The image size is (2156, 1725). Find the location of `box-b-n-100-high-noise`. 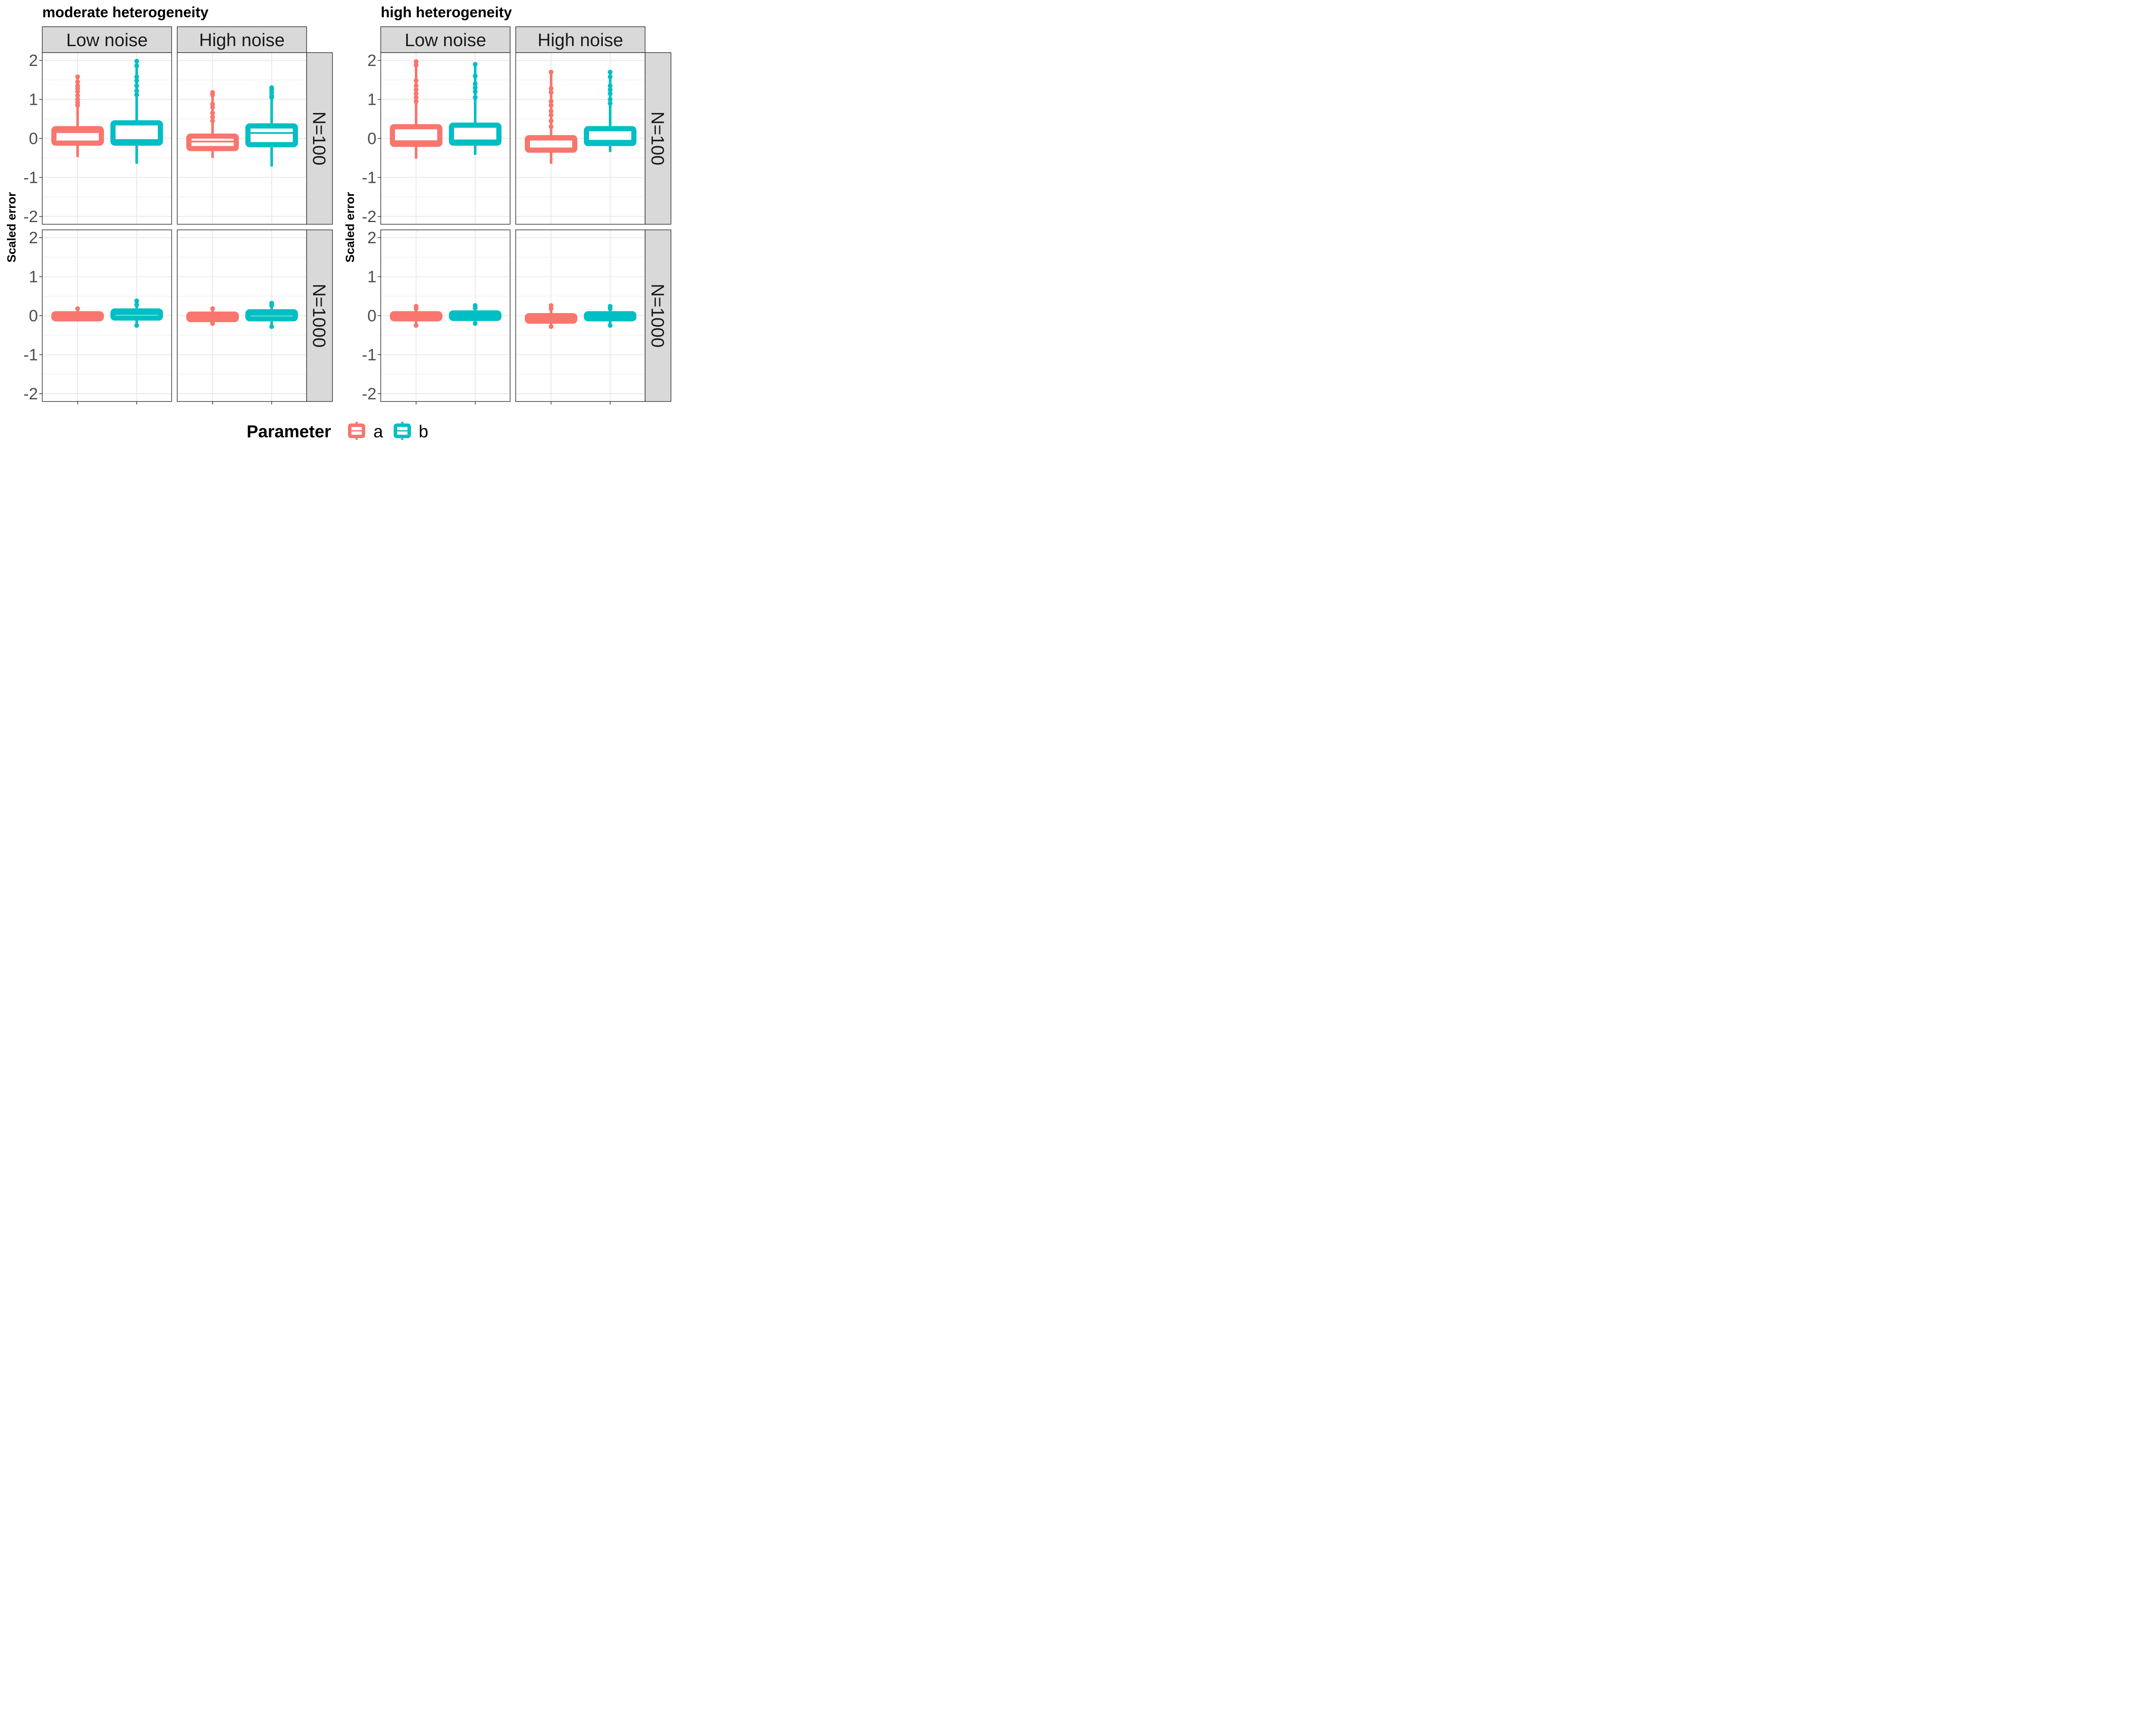

box-b-n-100-high-noise is located at coordinates (271, 126).